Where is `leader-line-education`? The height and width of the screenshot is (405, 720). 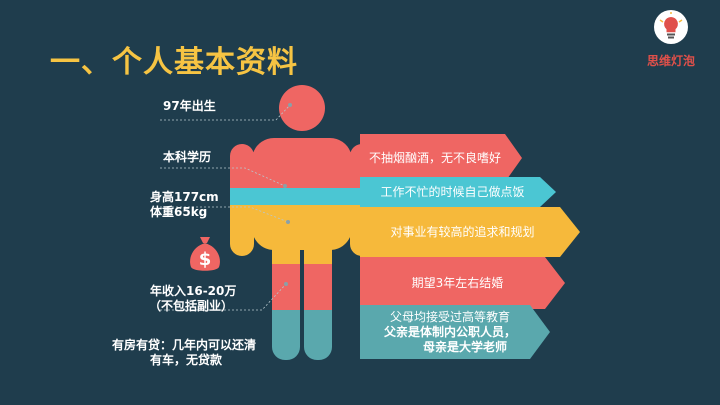 leader-line-education is located at coordinates (223, 177).